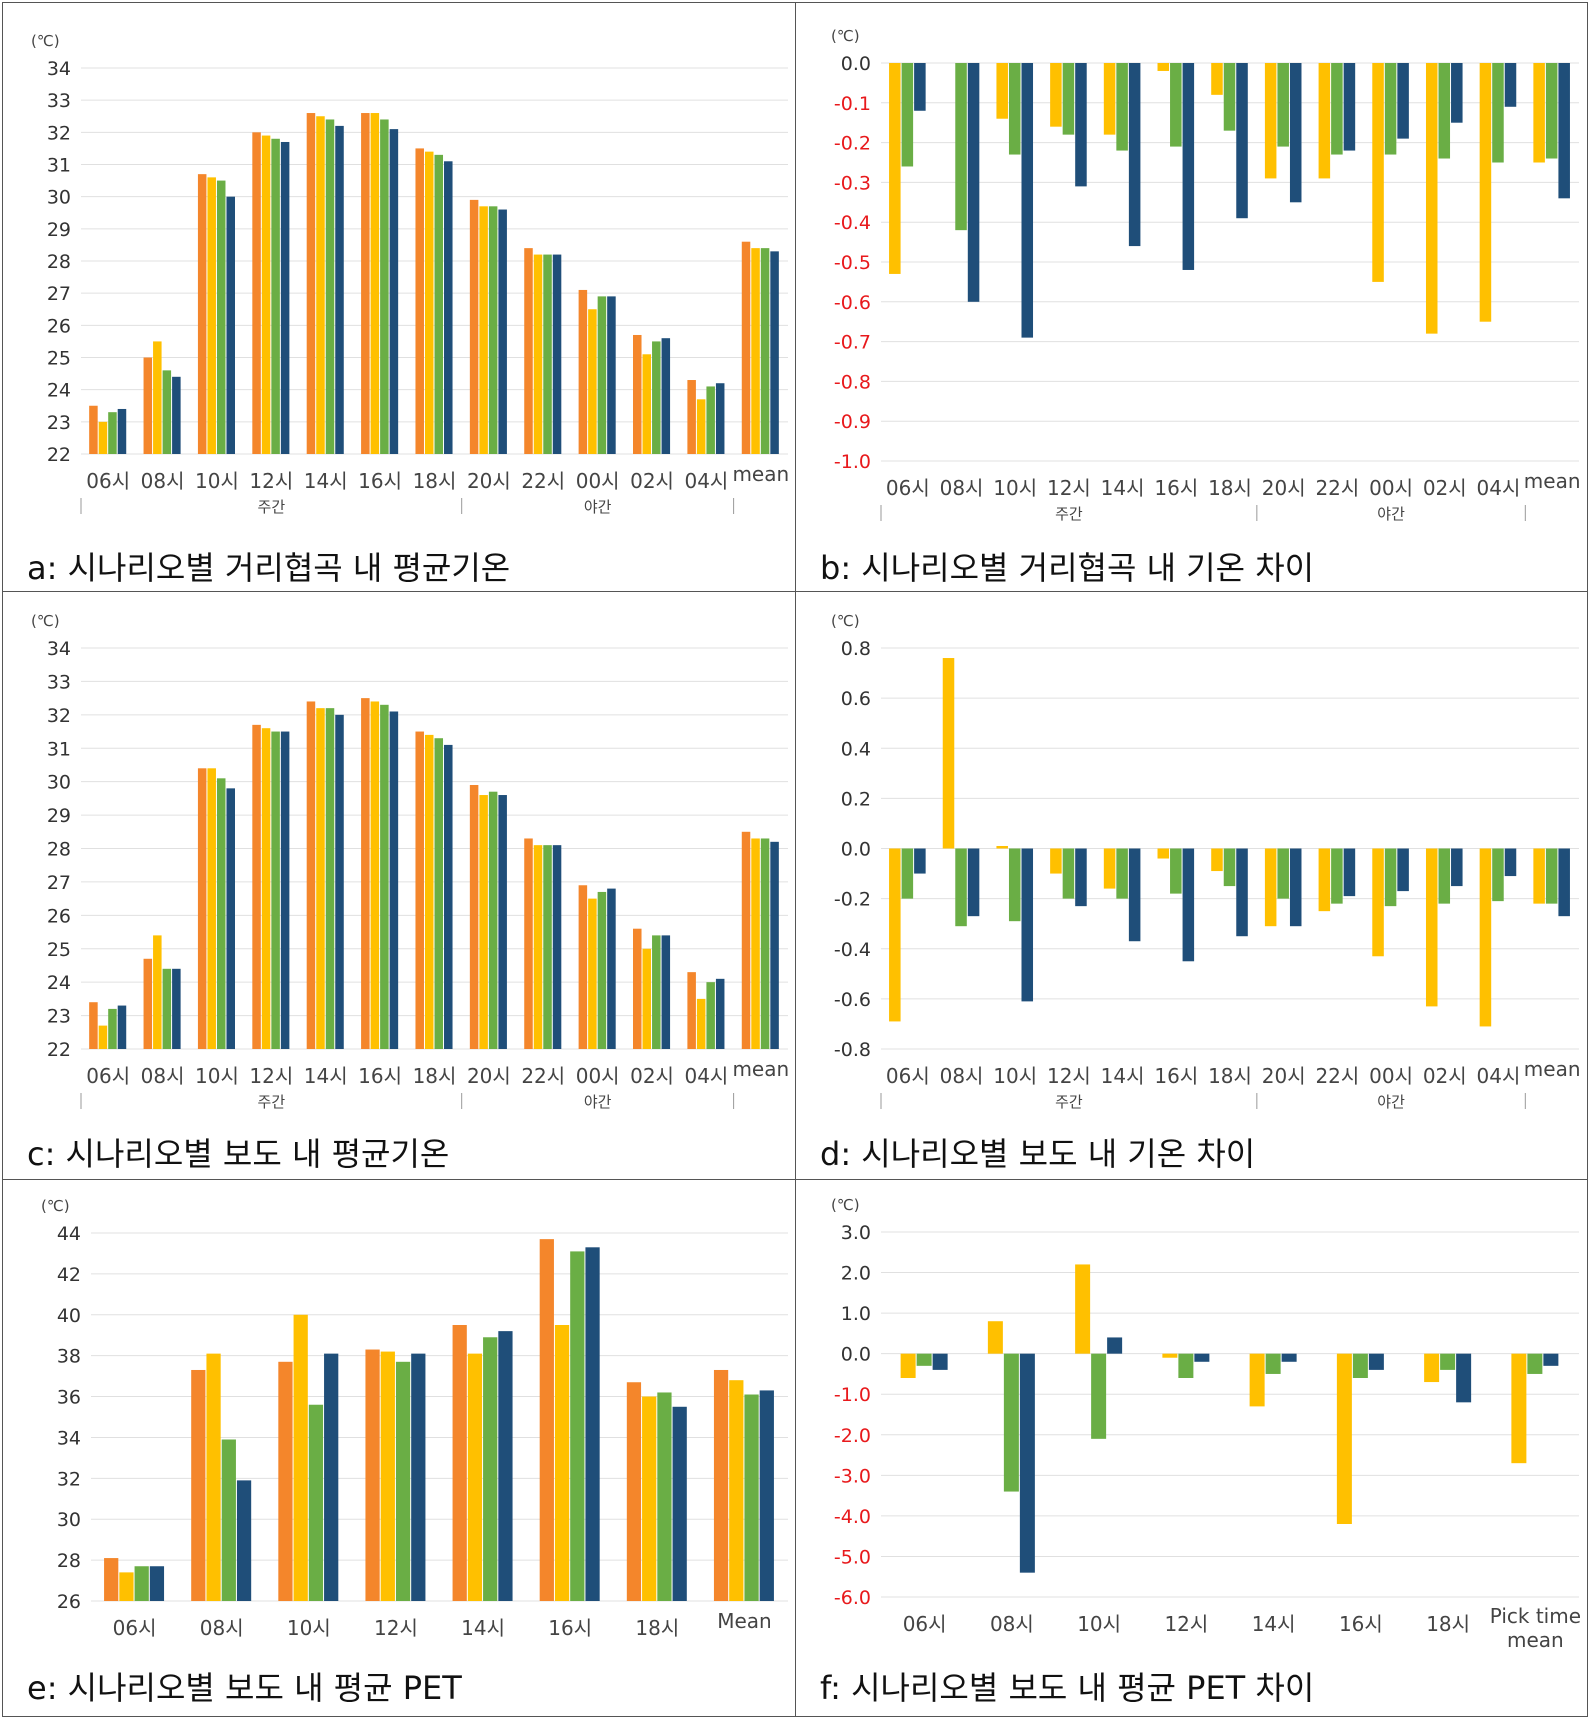  What do you see at coordinates (59, 69) in the screenshot?
I see `y-tick-label-a: 34` at bounding box center [59, 69].